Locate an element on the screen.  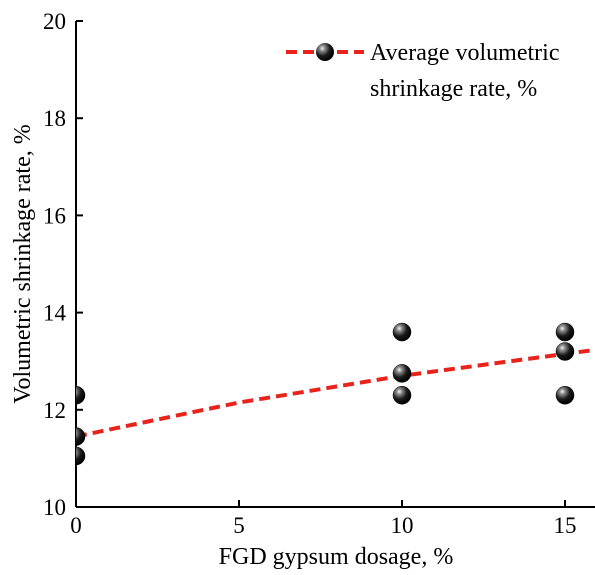
y-tick-label: 12 is located at coordinates (54, 410).